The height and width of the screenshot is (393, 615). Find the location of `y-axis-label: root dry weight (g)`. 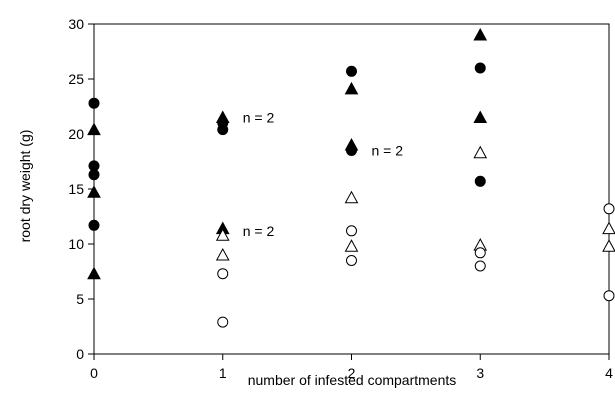

y-axis-label: root dry weight (g) is located at coordinates (25, 186).